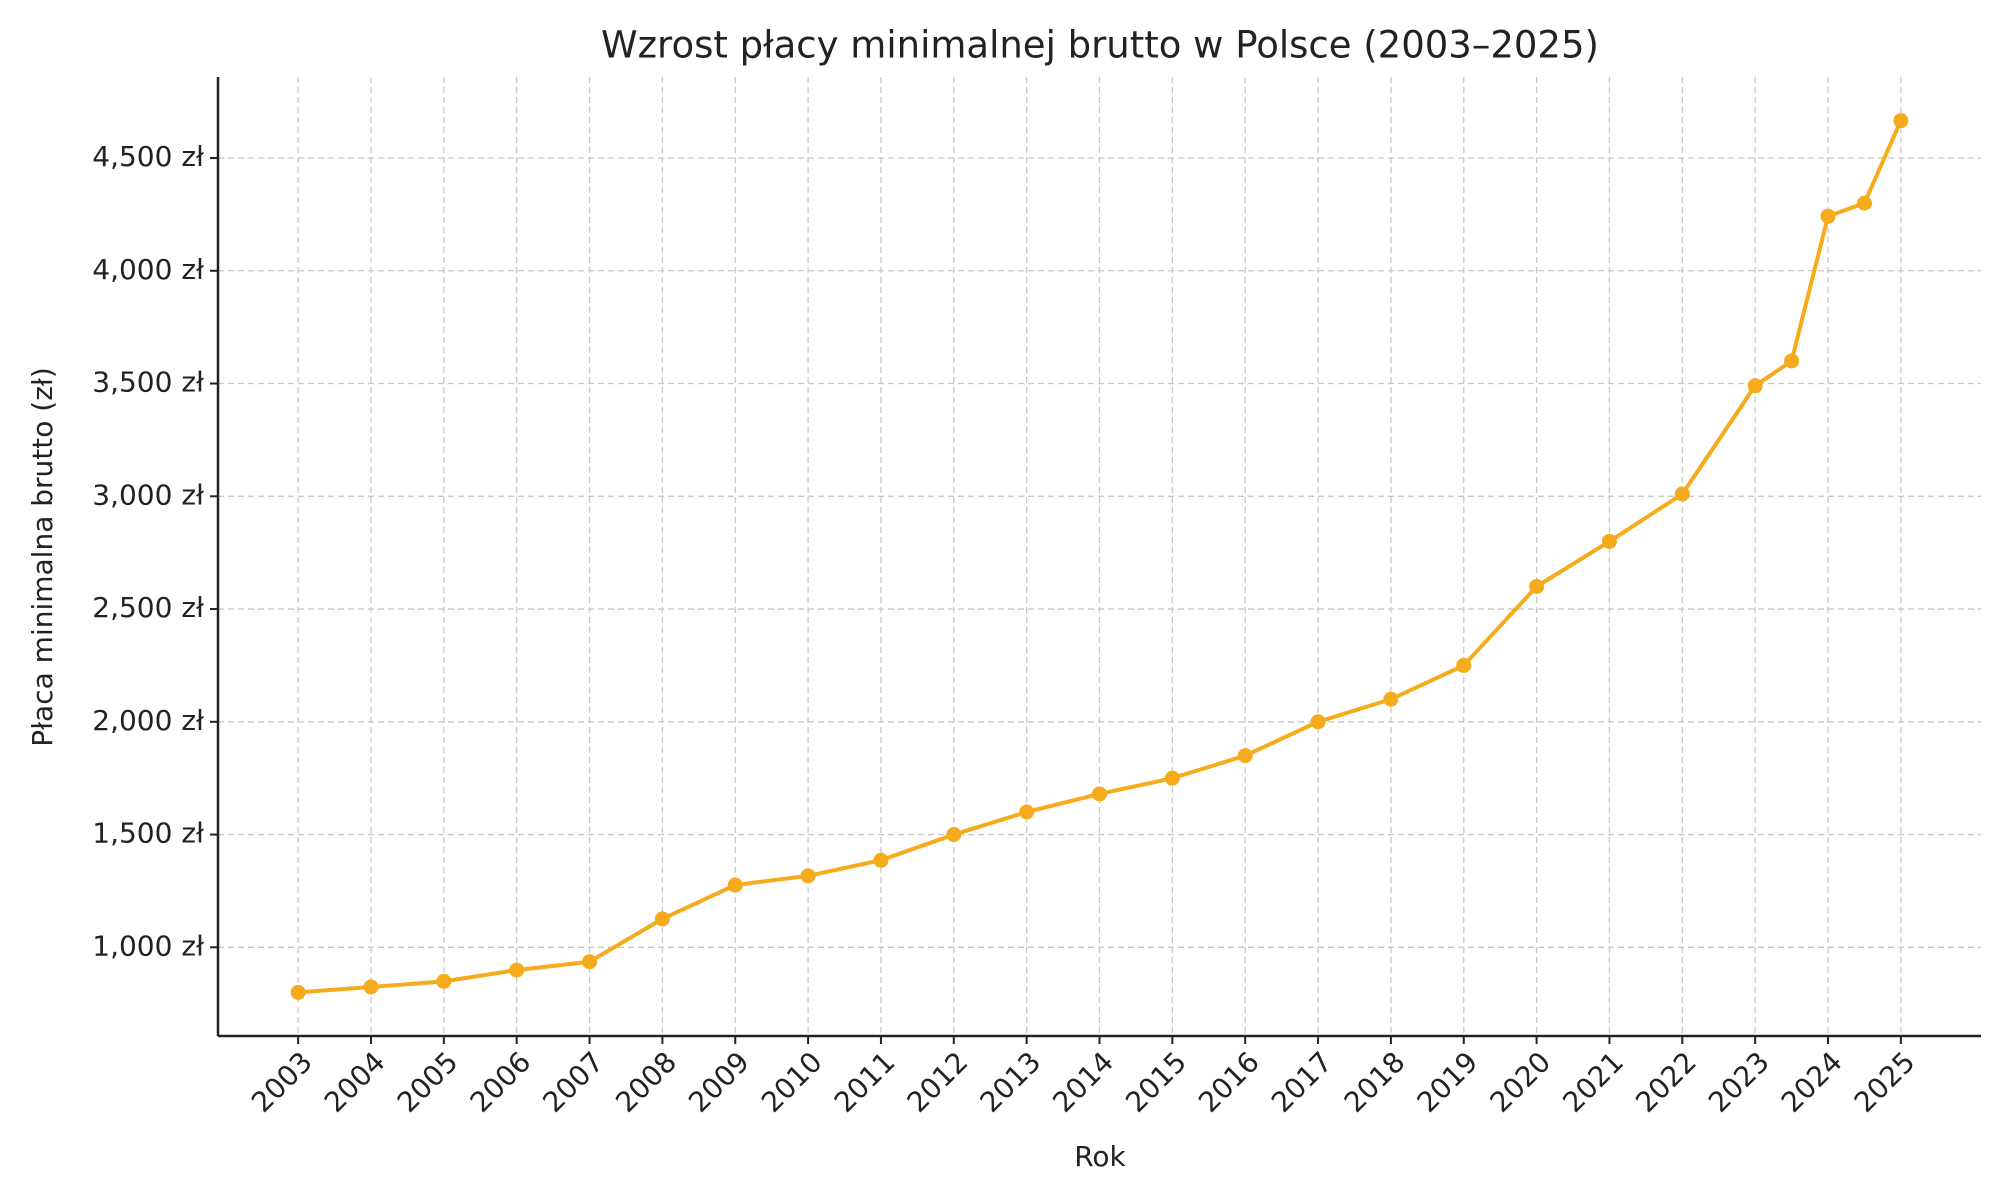 Image resolution: width=2000 pixels, height=1200 pixels. I want to click on x-tick-label: 2013, so click(1011, 1082).